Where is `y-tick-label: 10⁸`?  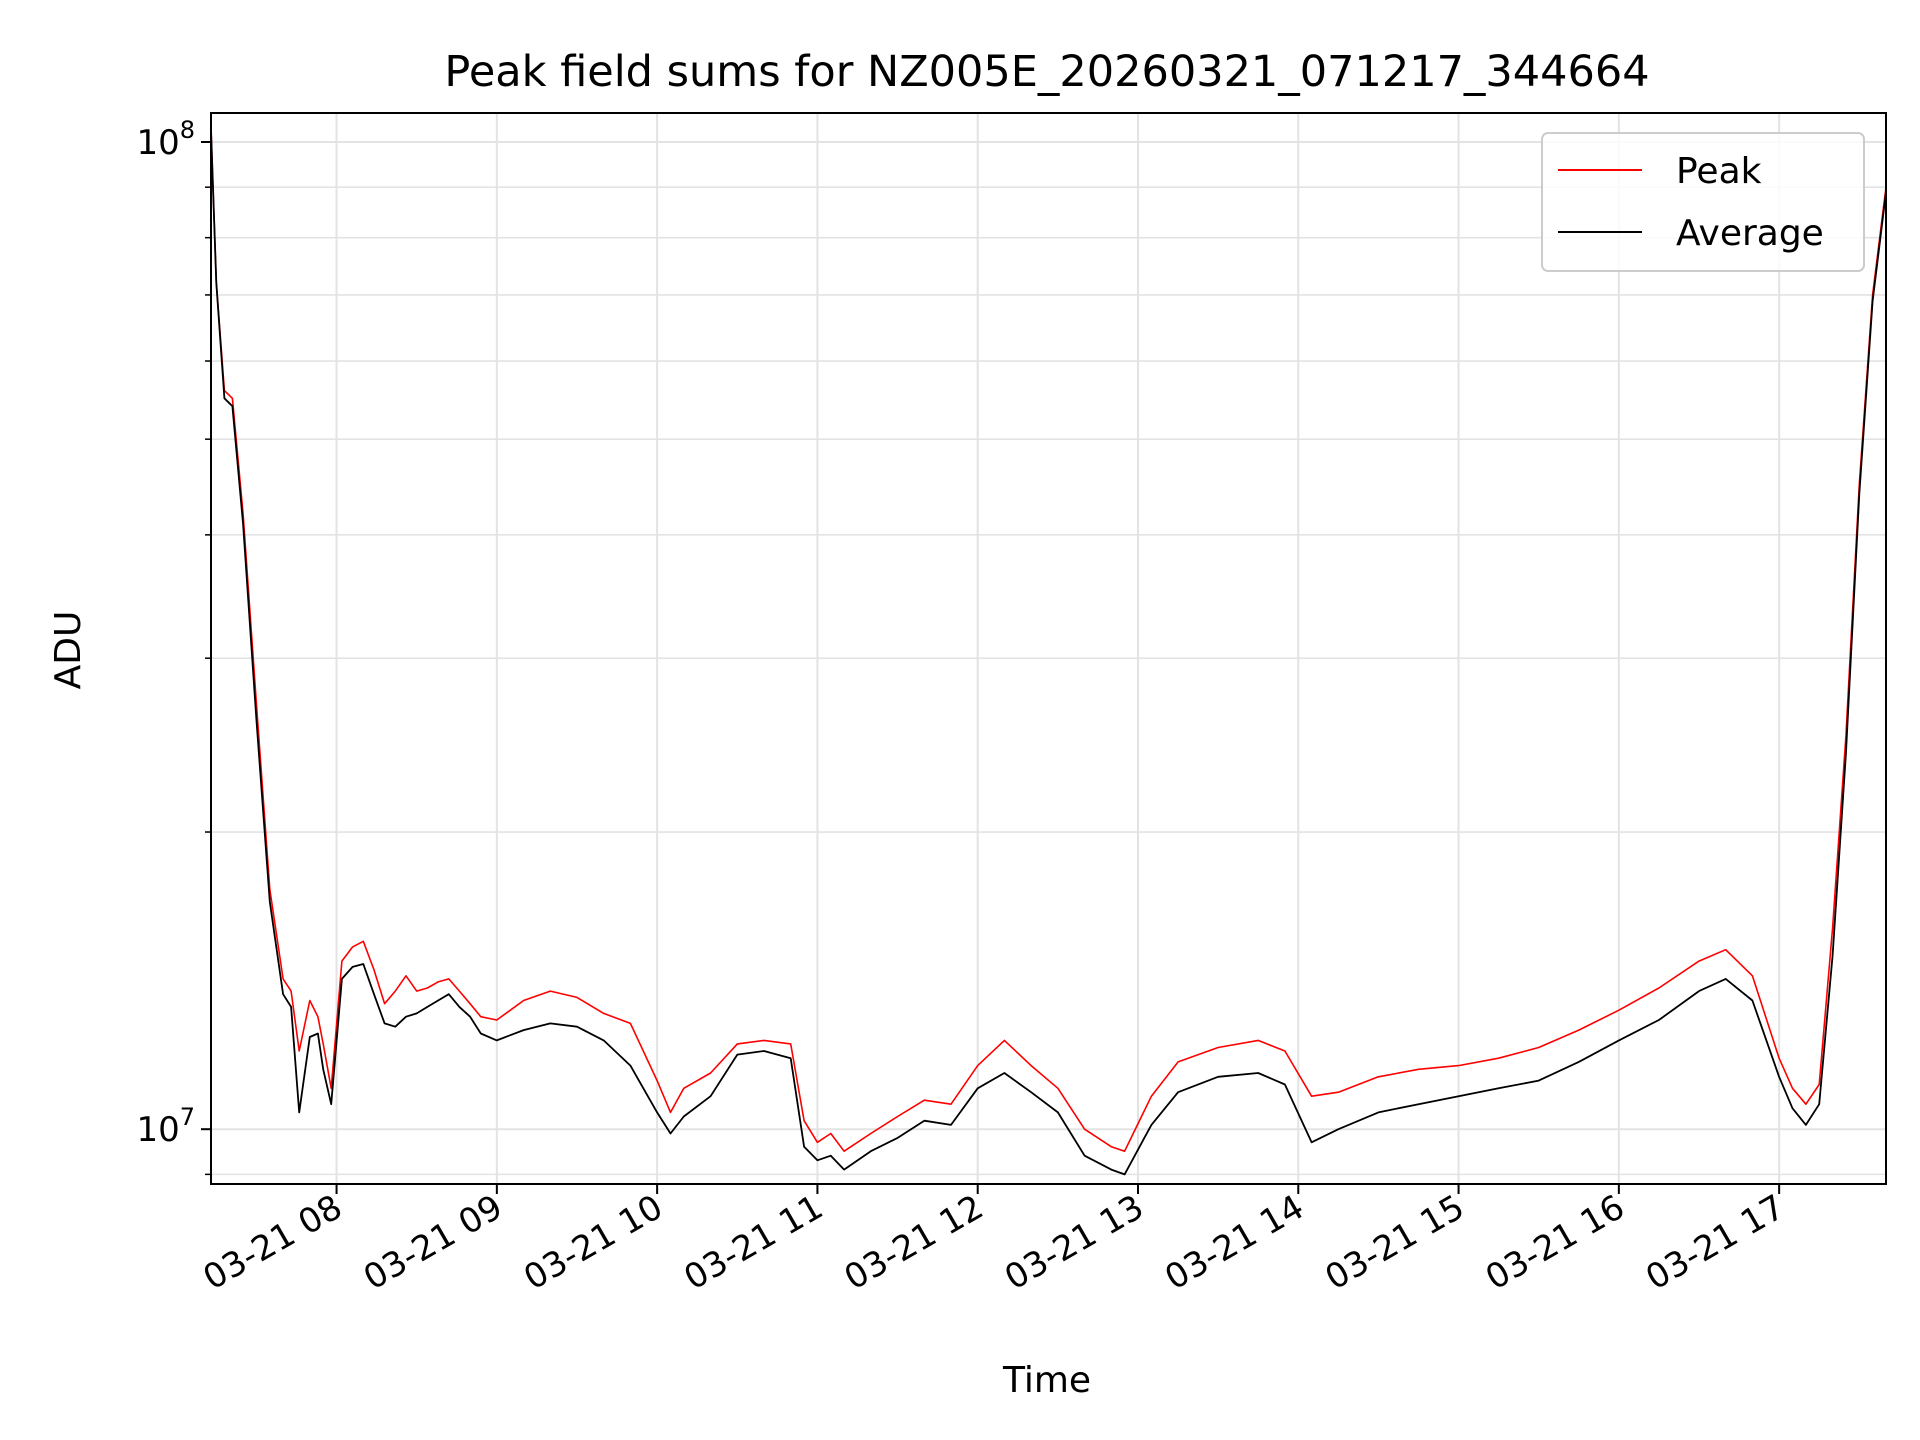
y-tick-label: 10⁸ is located at coordinates (165, 139).